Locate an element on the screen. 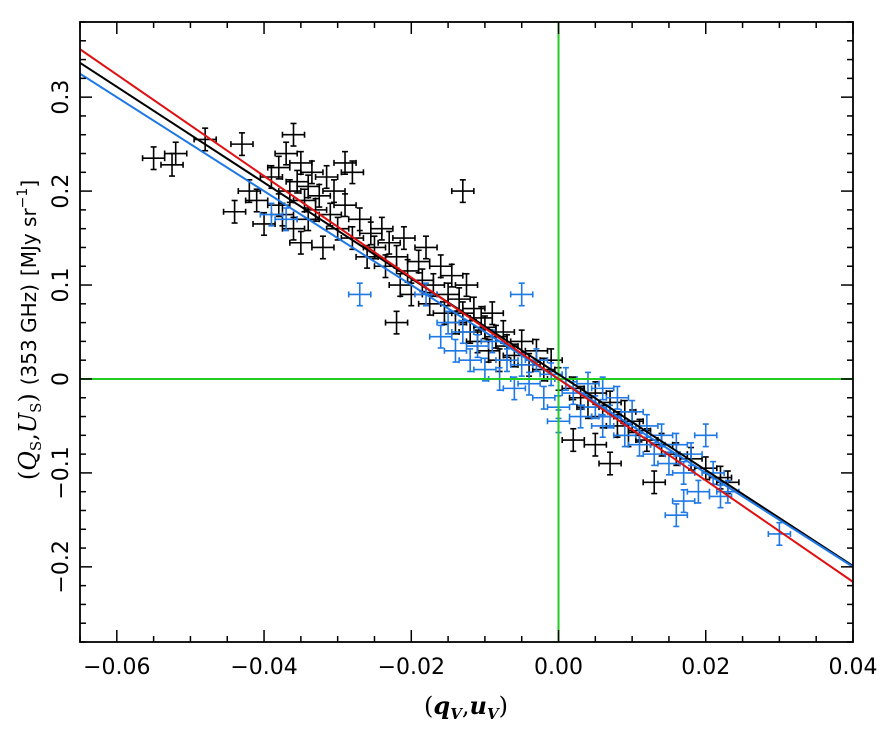  y-tick-label: −0.2 is located at coordinates (61, 566).